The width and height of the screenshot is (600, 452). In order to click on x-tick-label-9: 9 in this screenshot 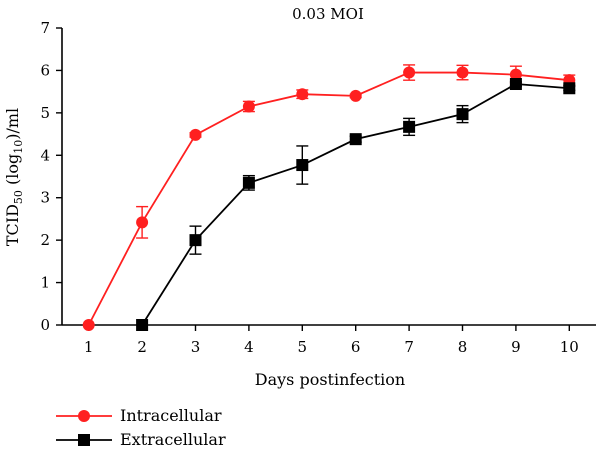, I will do `click(516, 347)`.